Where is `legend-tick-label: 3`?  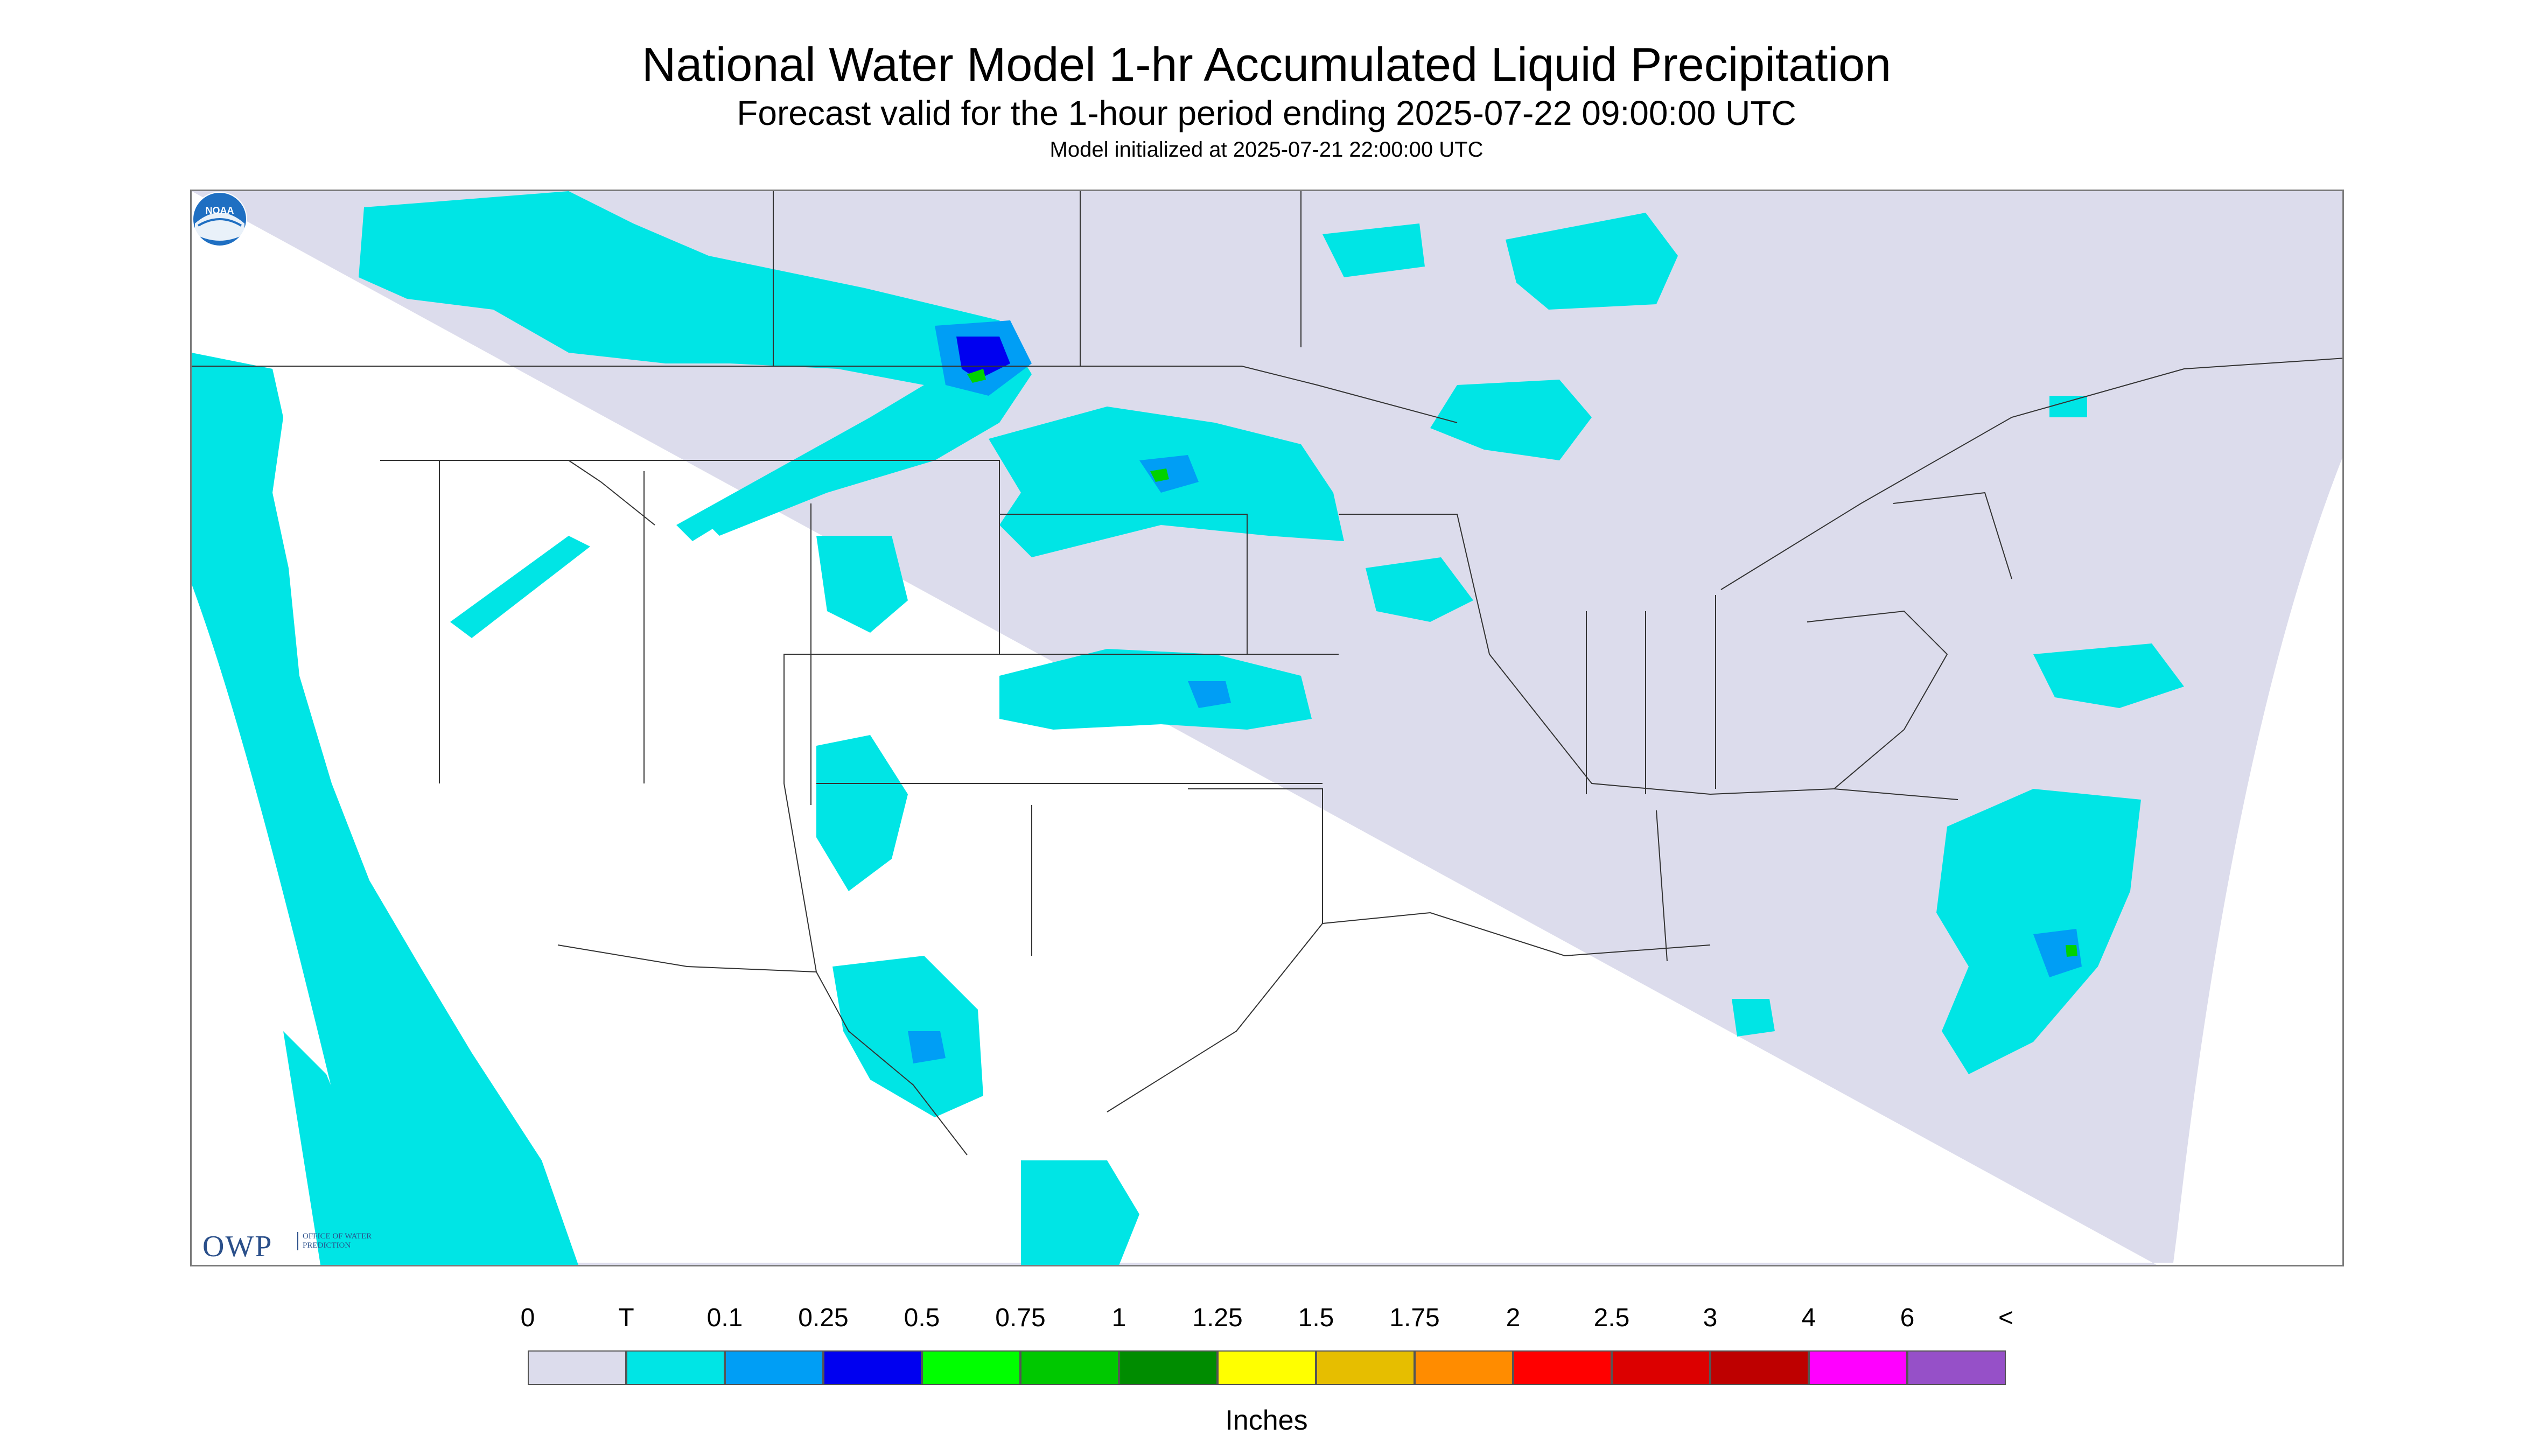 legend-tick-label: 3 is located at coordinates (1710, 1318).